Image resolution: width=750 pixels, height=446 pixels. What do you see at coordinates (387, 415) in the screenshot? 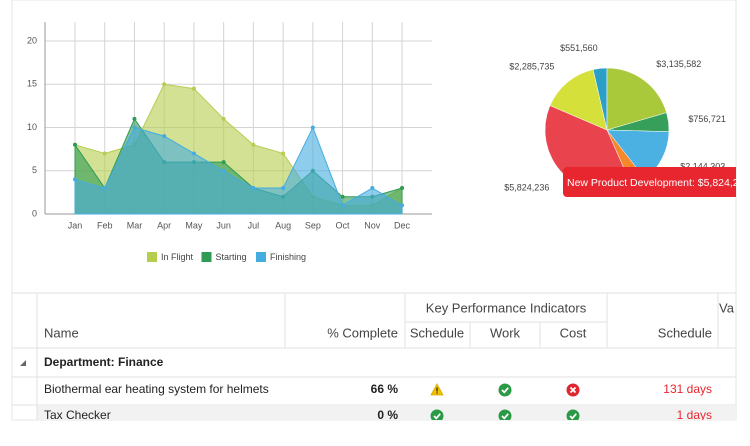
I see `cell-complete: 0 %` at bounding box center [387, 415].